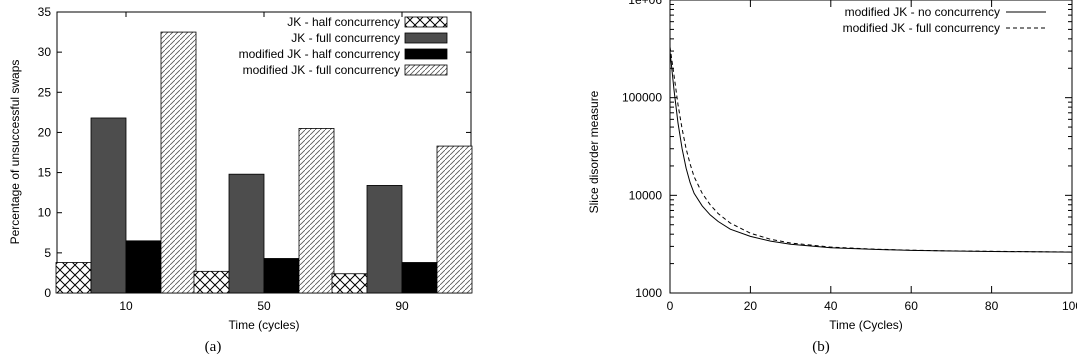 Image resolution: width=1077 pixels, height=362 pixels. I want to click on x-tick-label: 20, so click(751, 306).